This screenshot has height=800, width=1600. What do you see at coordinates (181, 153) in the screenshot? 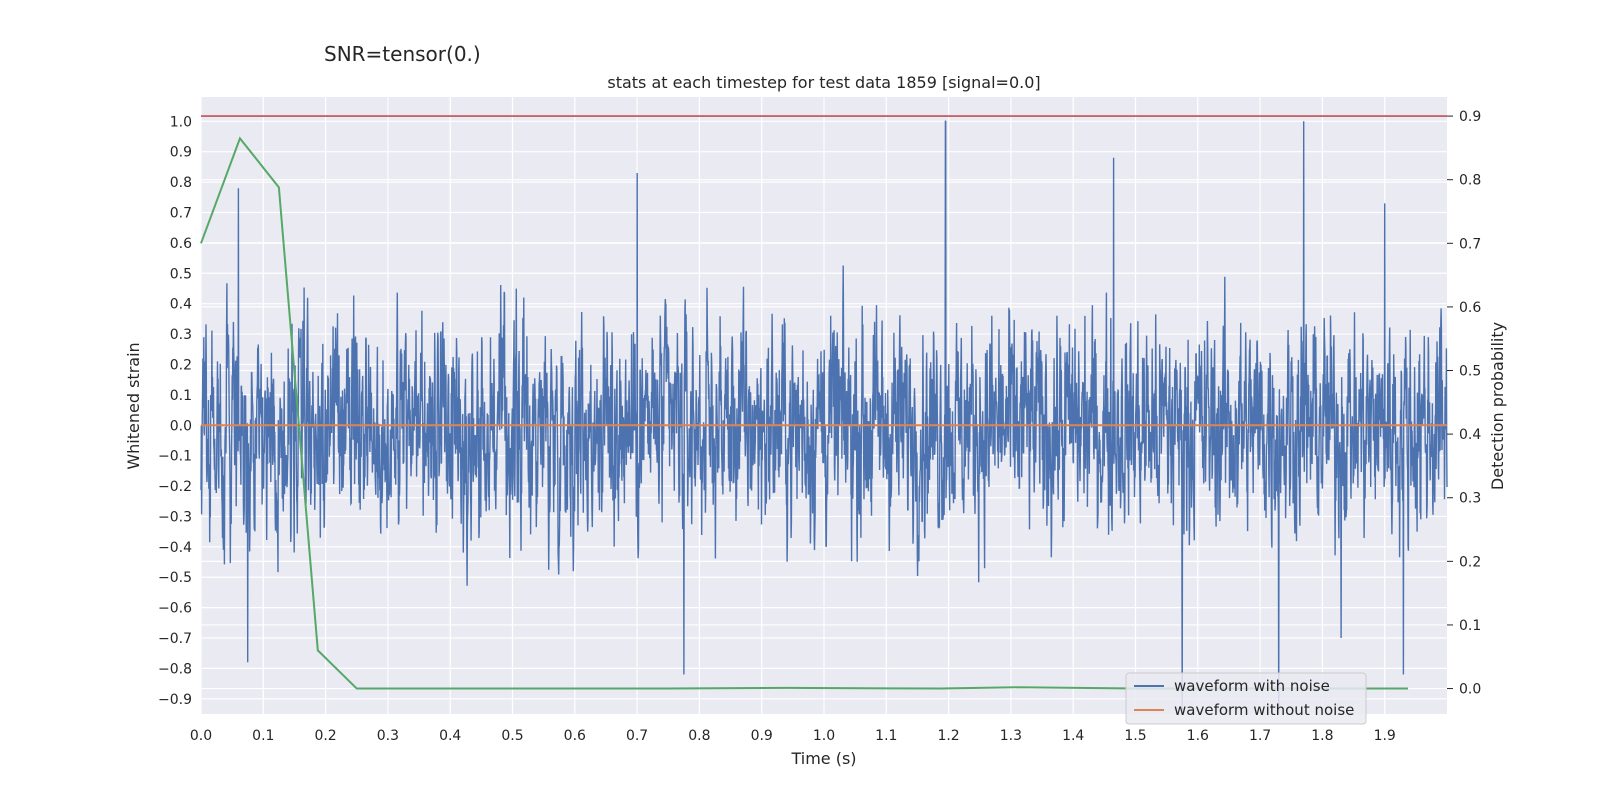
I see `y-tick-label: 0.9` at bounding box center [181, 153].